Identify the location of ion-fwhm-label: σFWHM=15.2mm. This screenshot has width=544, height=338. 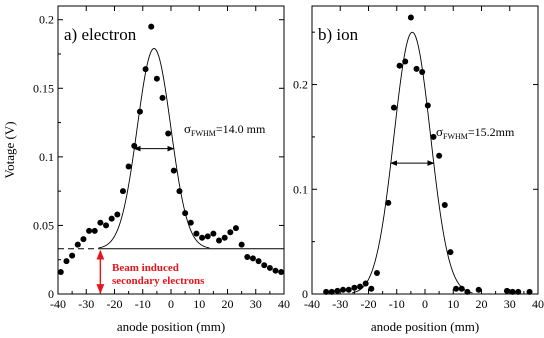
(475, 132).